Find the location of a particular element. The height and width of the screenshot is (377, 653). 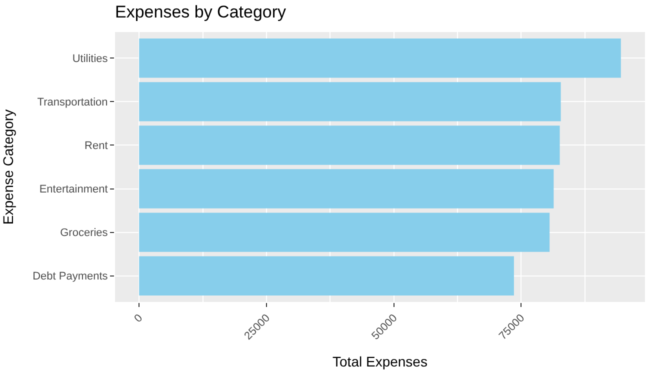

y-tick-label: Transportation is located at coordinates (72, 102).